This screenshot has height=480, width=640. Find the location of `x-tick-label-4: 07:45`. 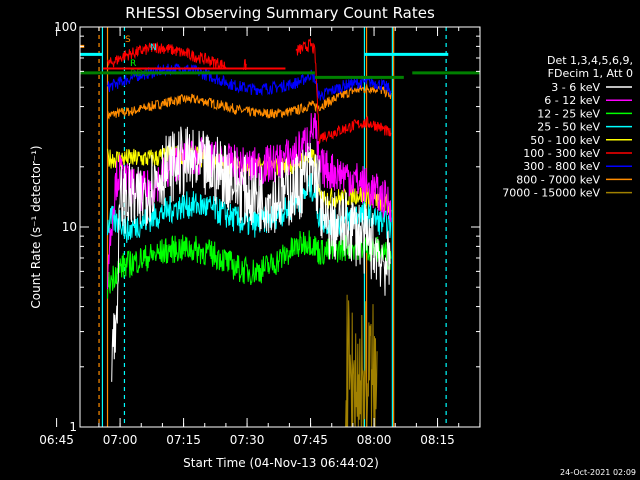

x-tick-label-4: 07:45 is located at coordinates (310, 440).